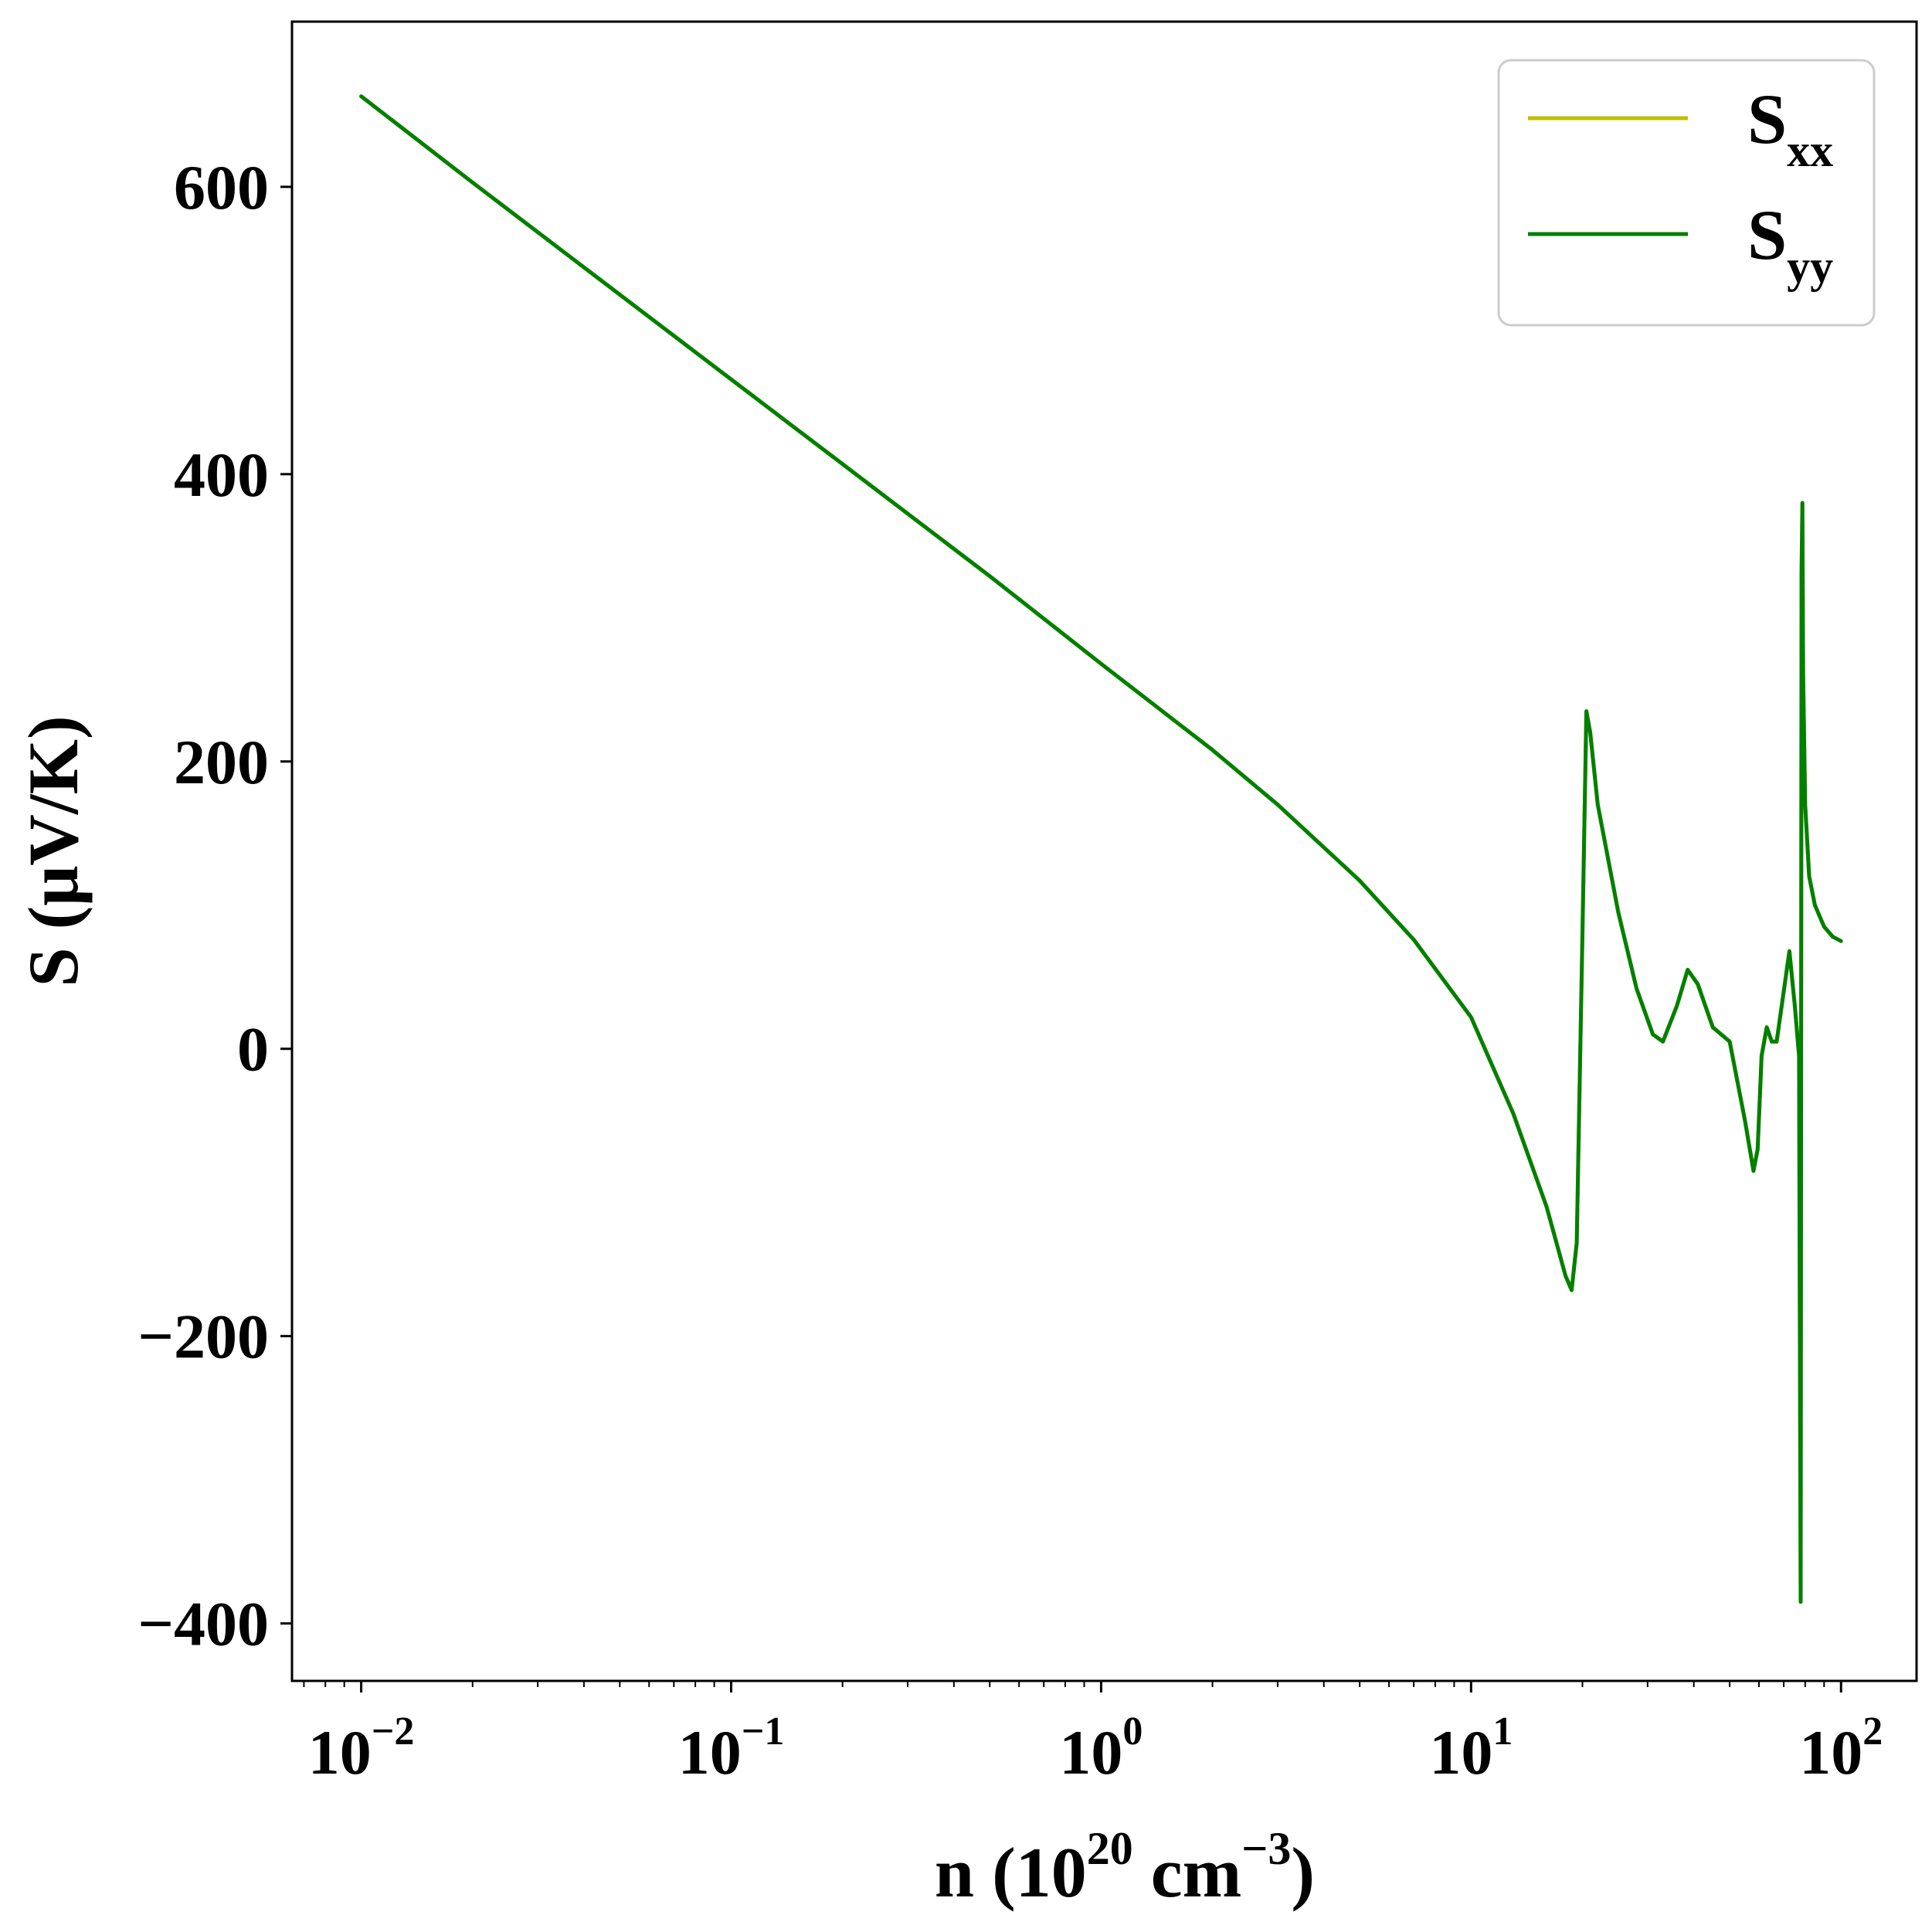 The image size is (1932, 1925). I want to click on x-axis-label-mid: cm, so click(1187, 1872).